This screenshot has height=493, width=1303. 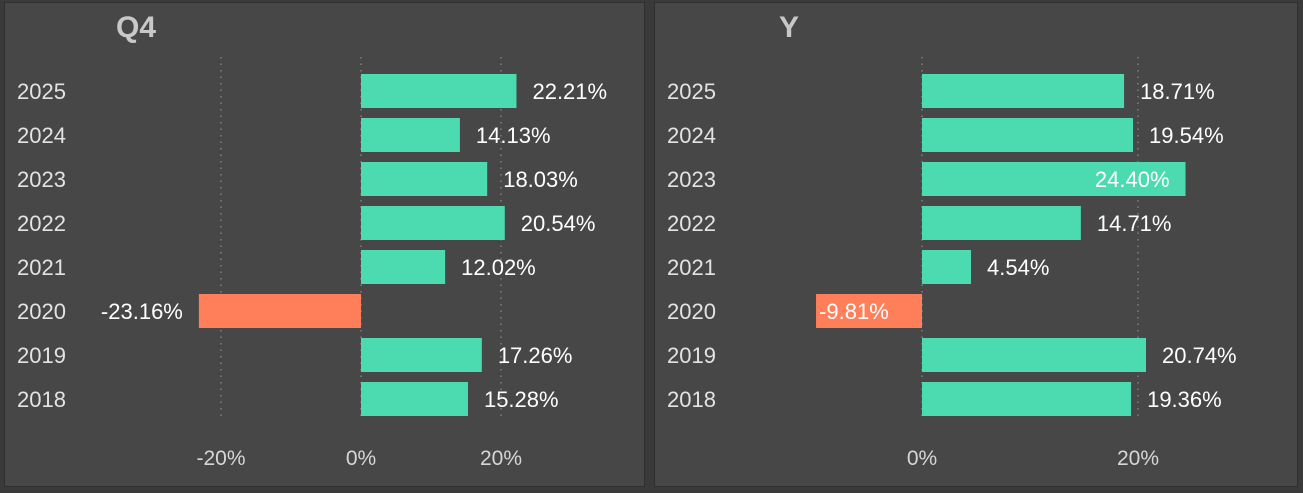 What do you see at coordinates (1186, 135) in the screenshot?
I see `data-label: 19.54%` at bounding box center [1186, 135].